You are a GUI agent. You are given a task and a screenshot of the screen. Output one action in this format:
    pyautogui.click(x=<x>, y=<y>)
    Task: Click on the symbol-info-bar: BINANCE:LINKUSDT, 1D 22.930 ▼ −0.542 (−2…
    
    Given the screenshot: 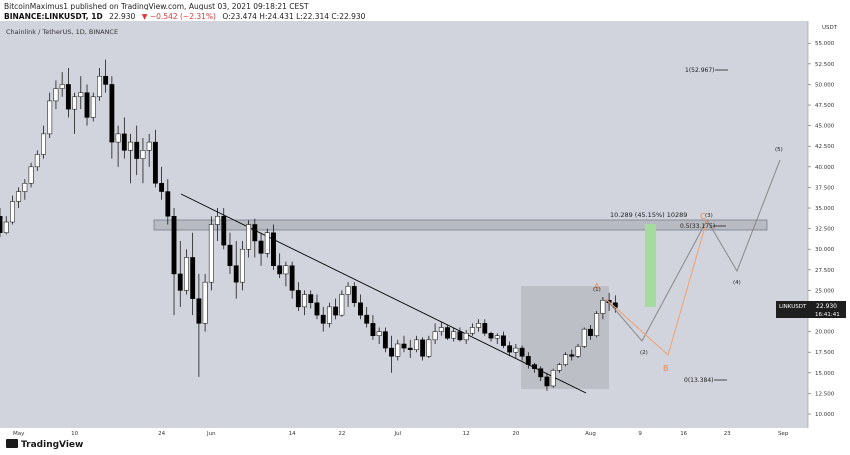 What is the action you would take?
    pyautogui.click(x=425, y=16)
    